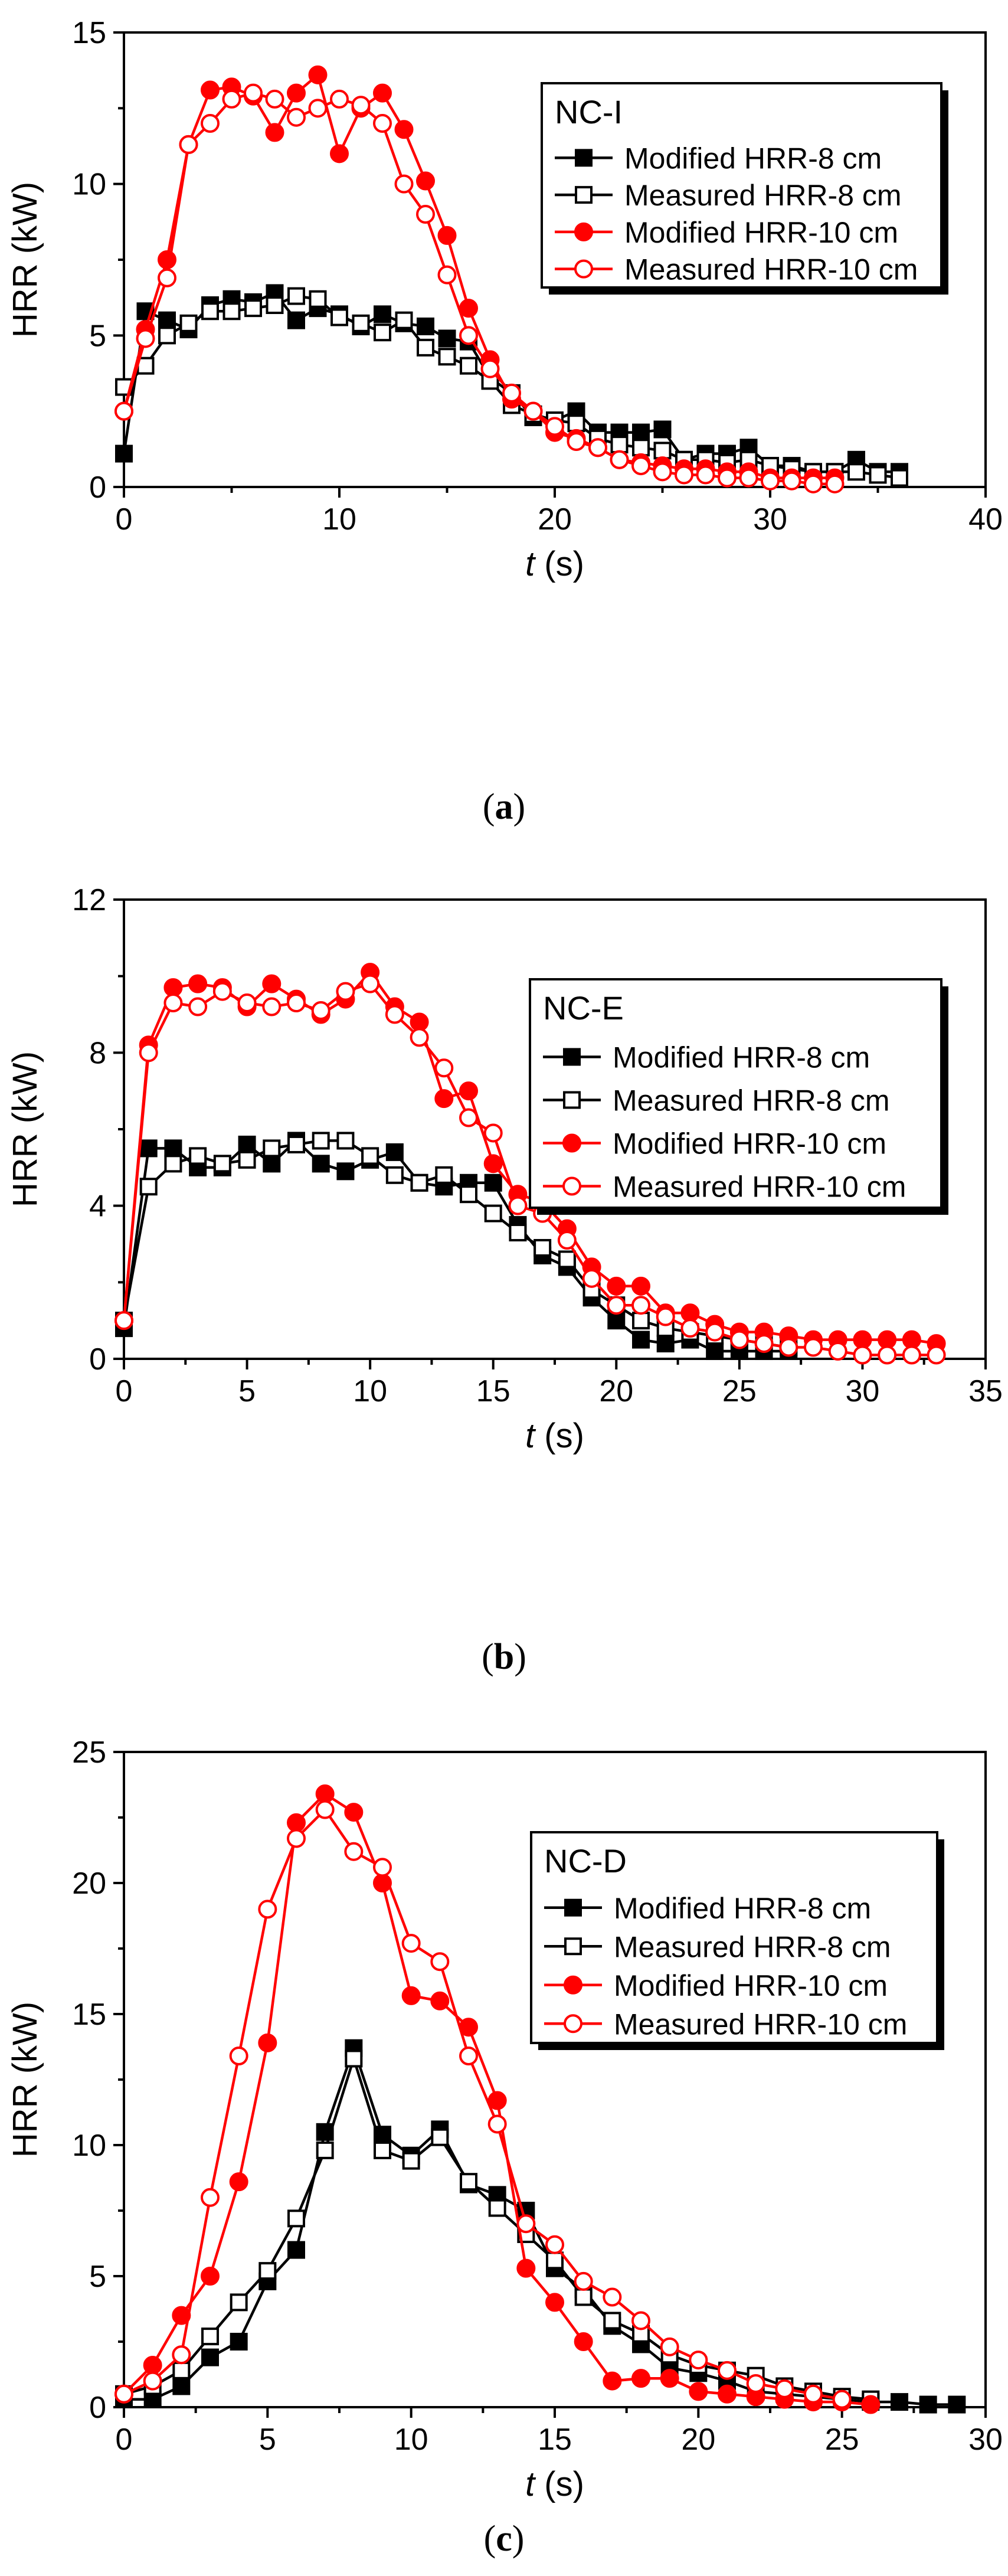 This screenshot has height=2576, width=1008. I want to click on x-tick-label: 5, so click(267, 2440).